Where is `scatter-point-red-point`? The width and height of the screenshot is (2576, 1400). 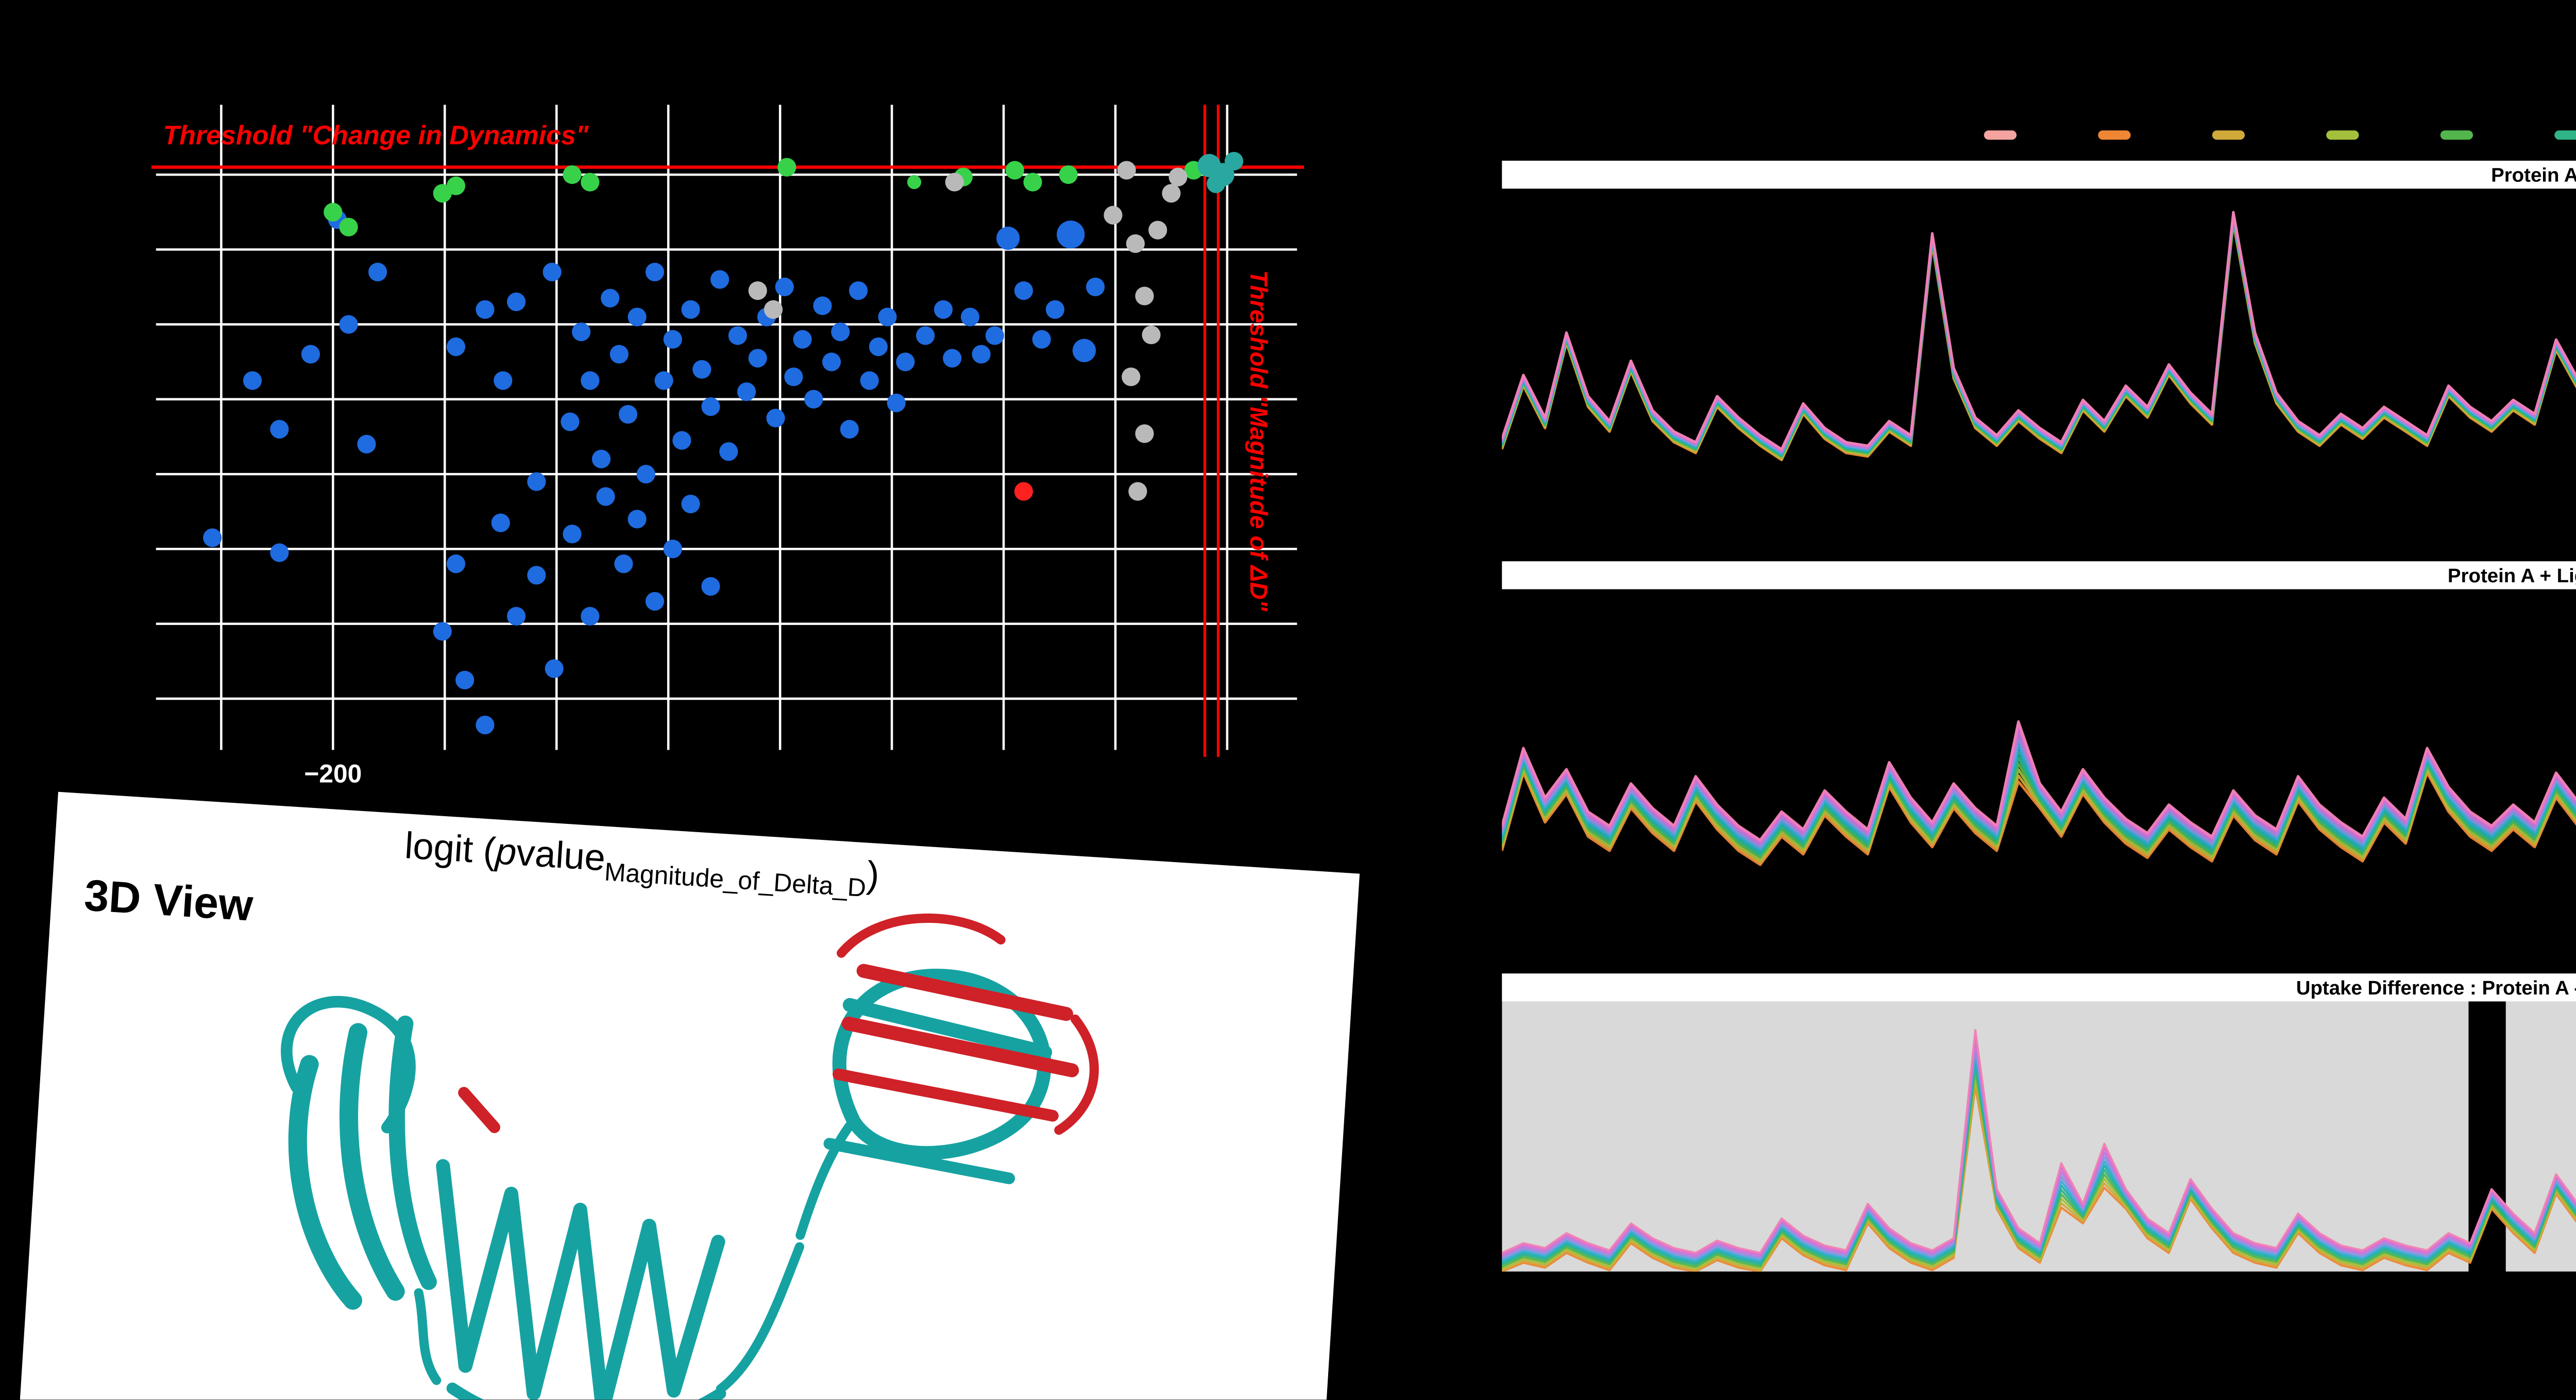
scatter-point-red-point is located at coordinates (1023, 491).